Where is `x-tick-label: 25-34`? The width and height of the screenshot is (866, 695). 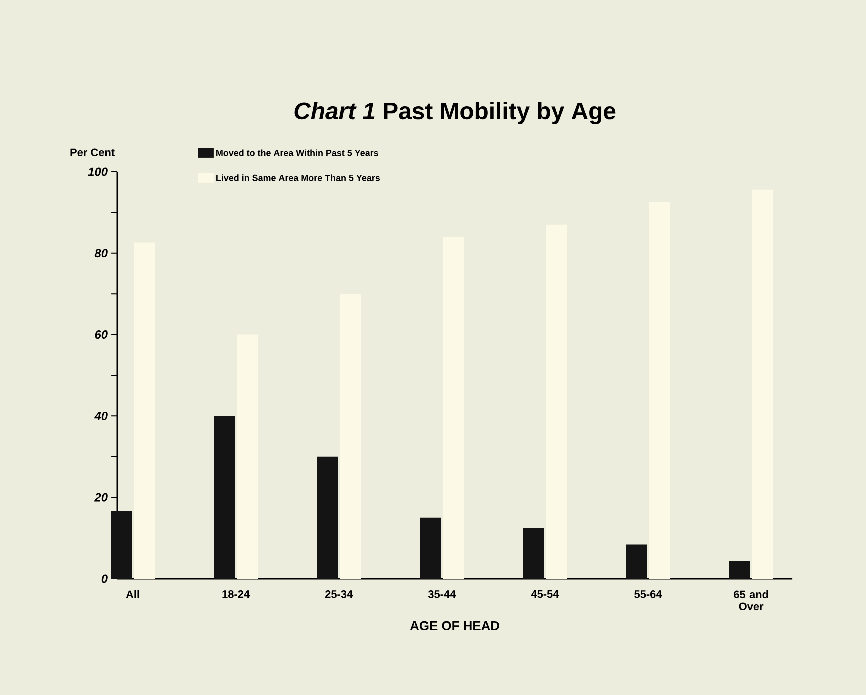 x-tick-label: 25-34 is located at coordinates (339, 594).